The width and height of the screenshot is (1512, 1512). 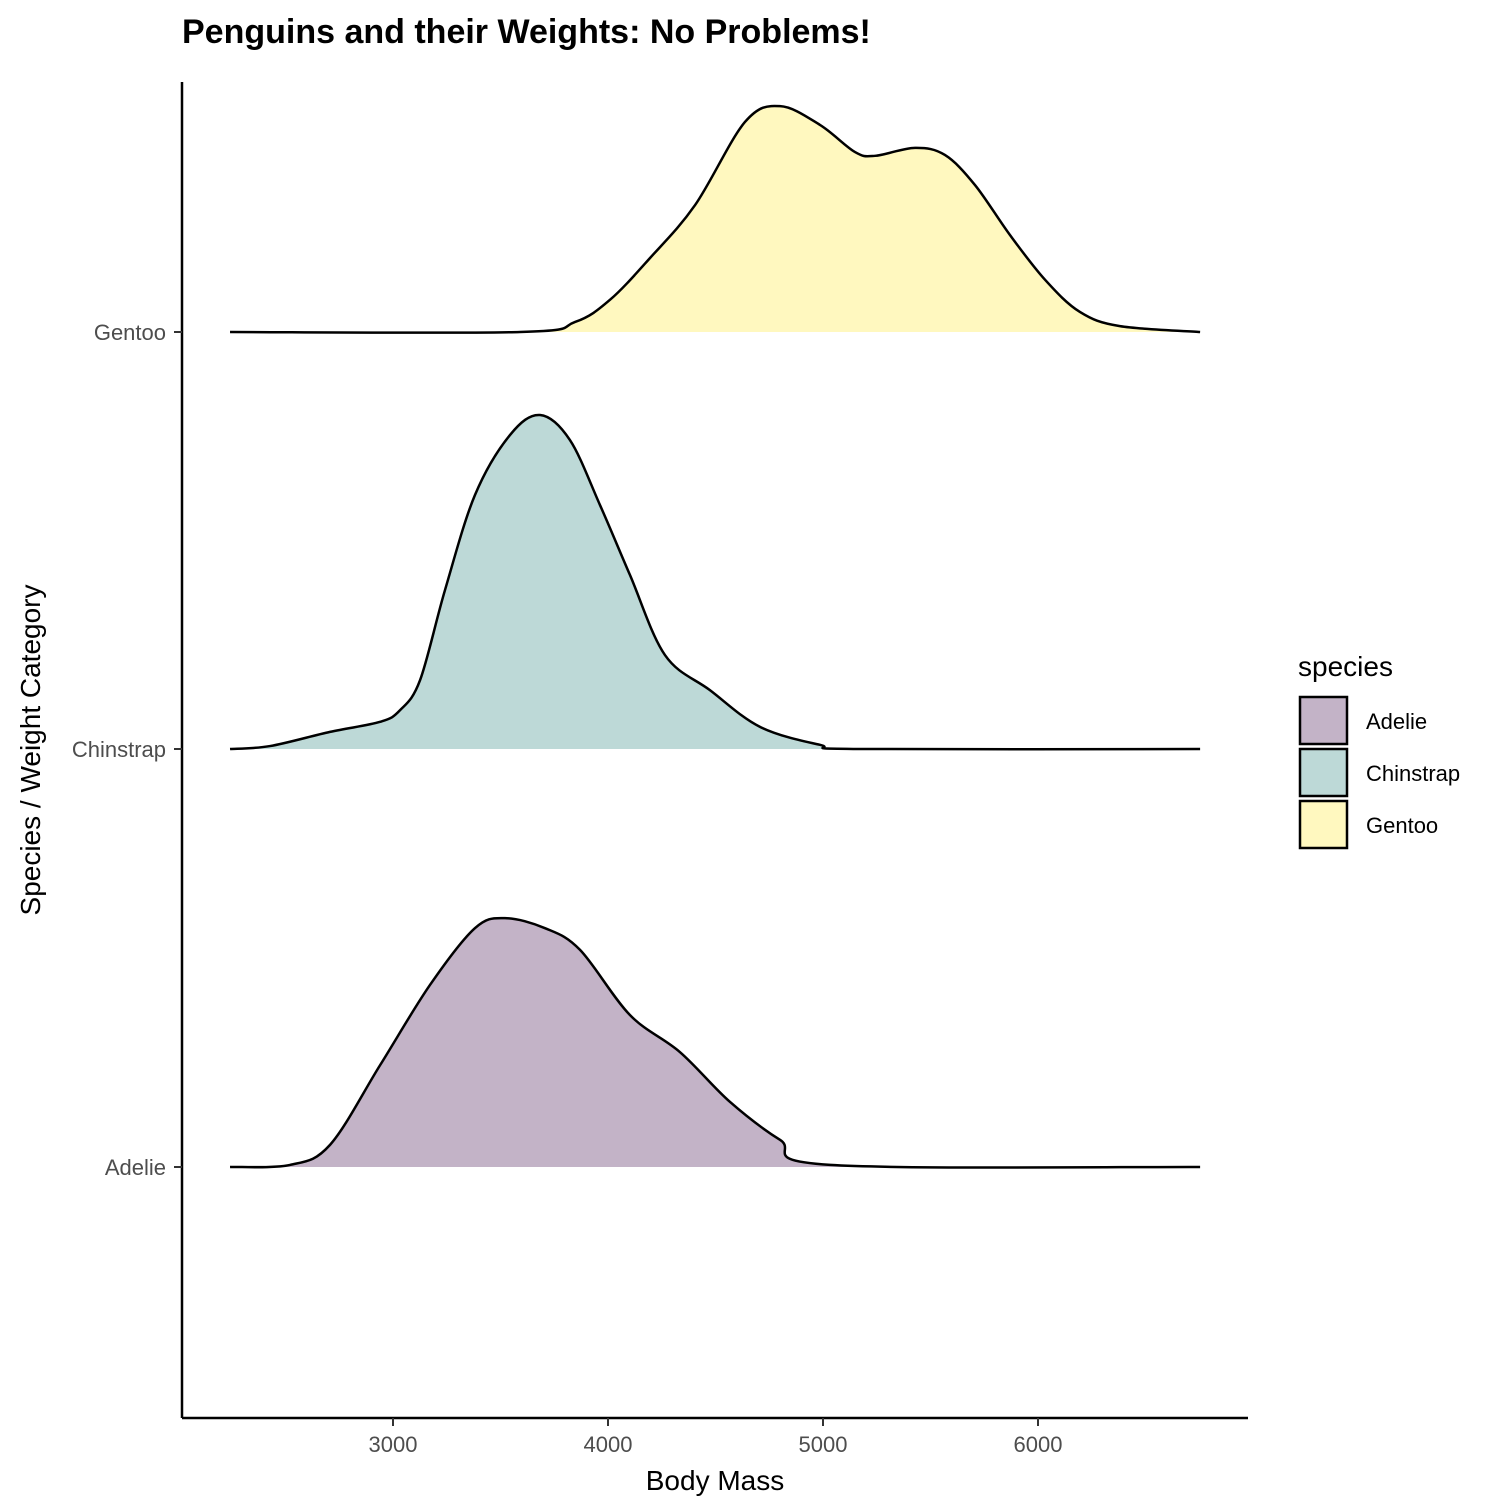 I want to click on ridge-line-adelie, so click(x=715, y=1042).